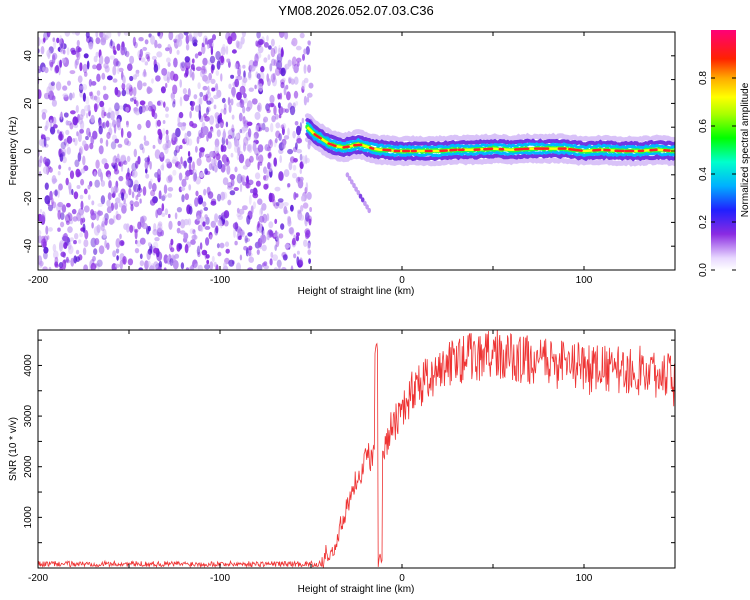 This screenshot has height=600, width=750. Describe the element at coordinates (703, 126) in the screenshot. I see `colorbar-tick-label: 0.6` at that location.